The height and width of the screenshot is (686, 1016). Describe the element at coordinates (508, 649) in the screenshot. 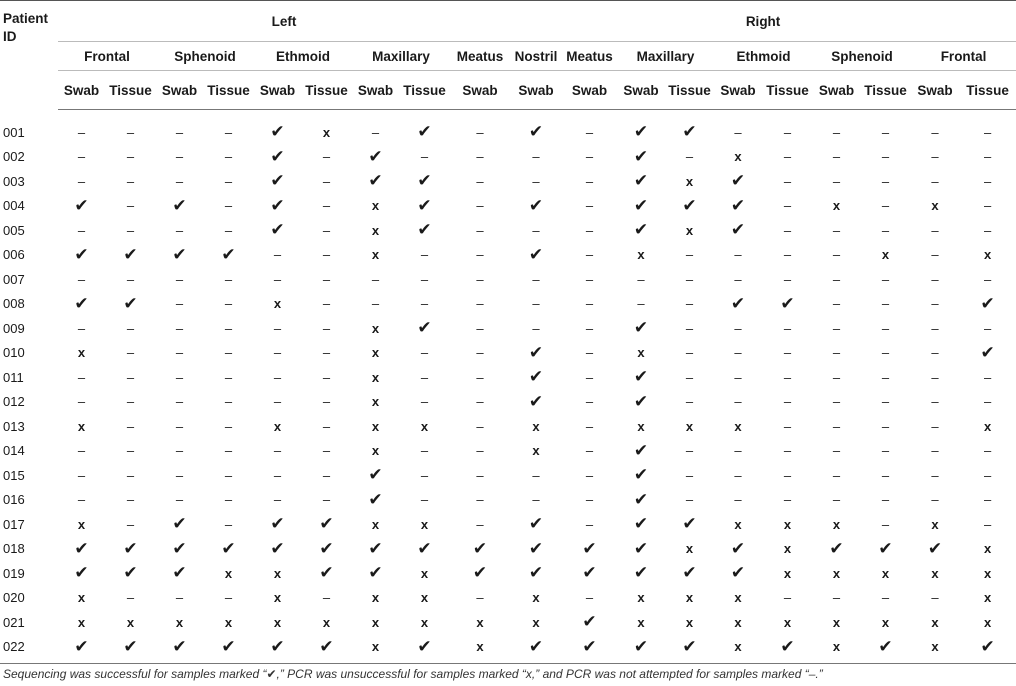

I see `table-row: 022 ✔ ✔ ✔ ✔ ✔ ✔ x ✔ x ✔ ✔ ✔ ✔ x ✔ x ✔ x ✔` at that location.